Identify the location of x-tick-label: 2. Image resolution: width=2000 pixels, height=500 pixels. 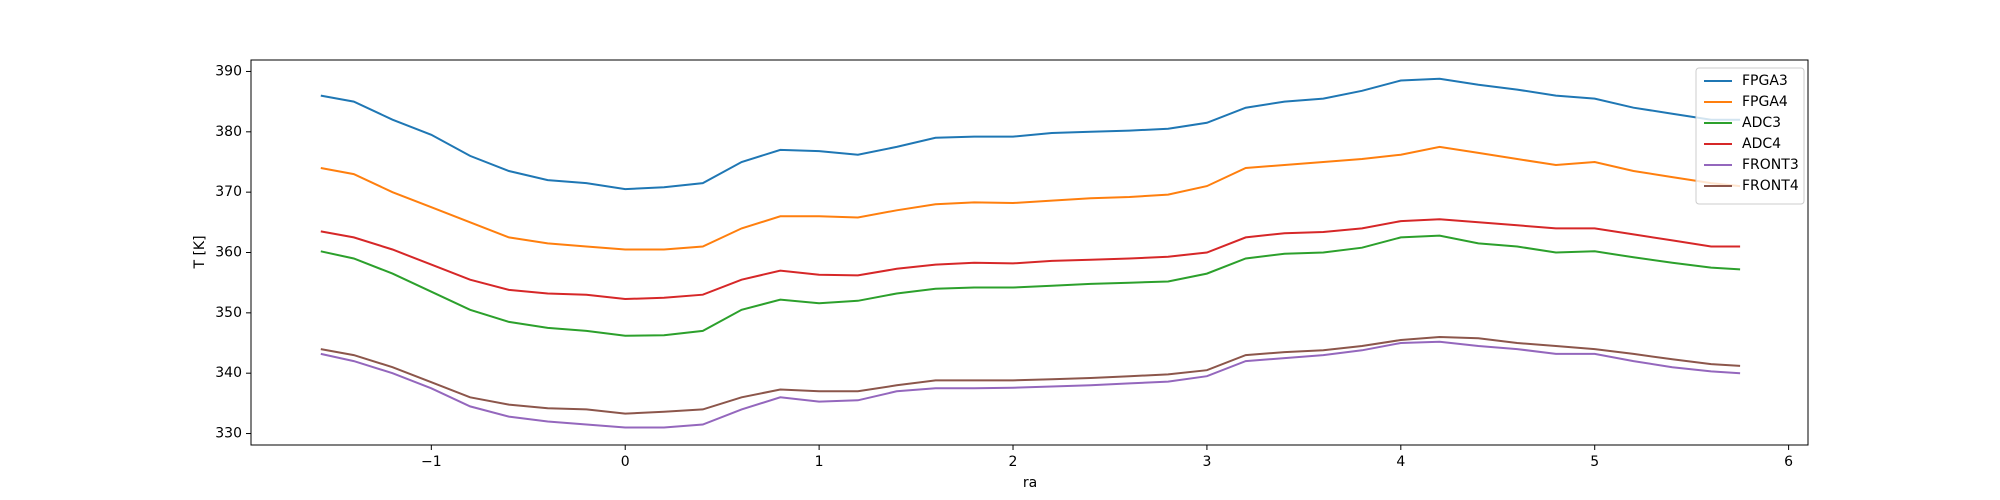
(1013, 462).